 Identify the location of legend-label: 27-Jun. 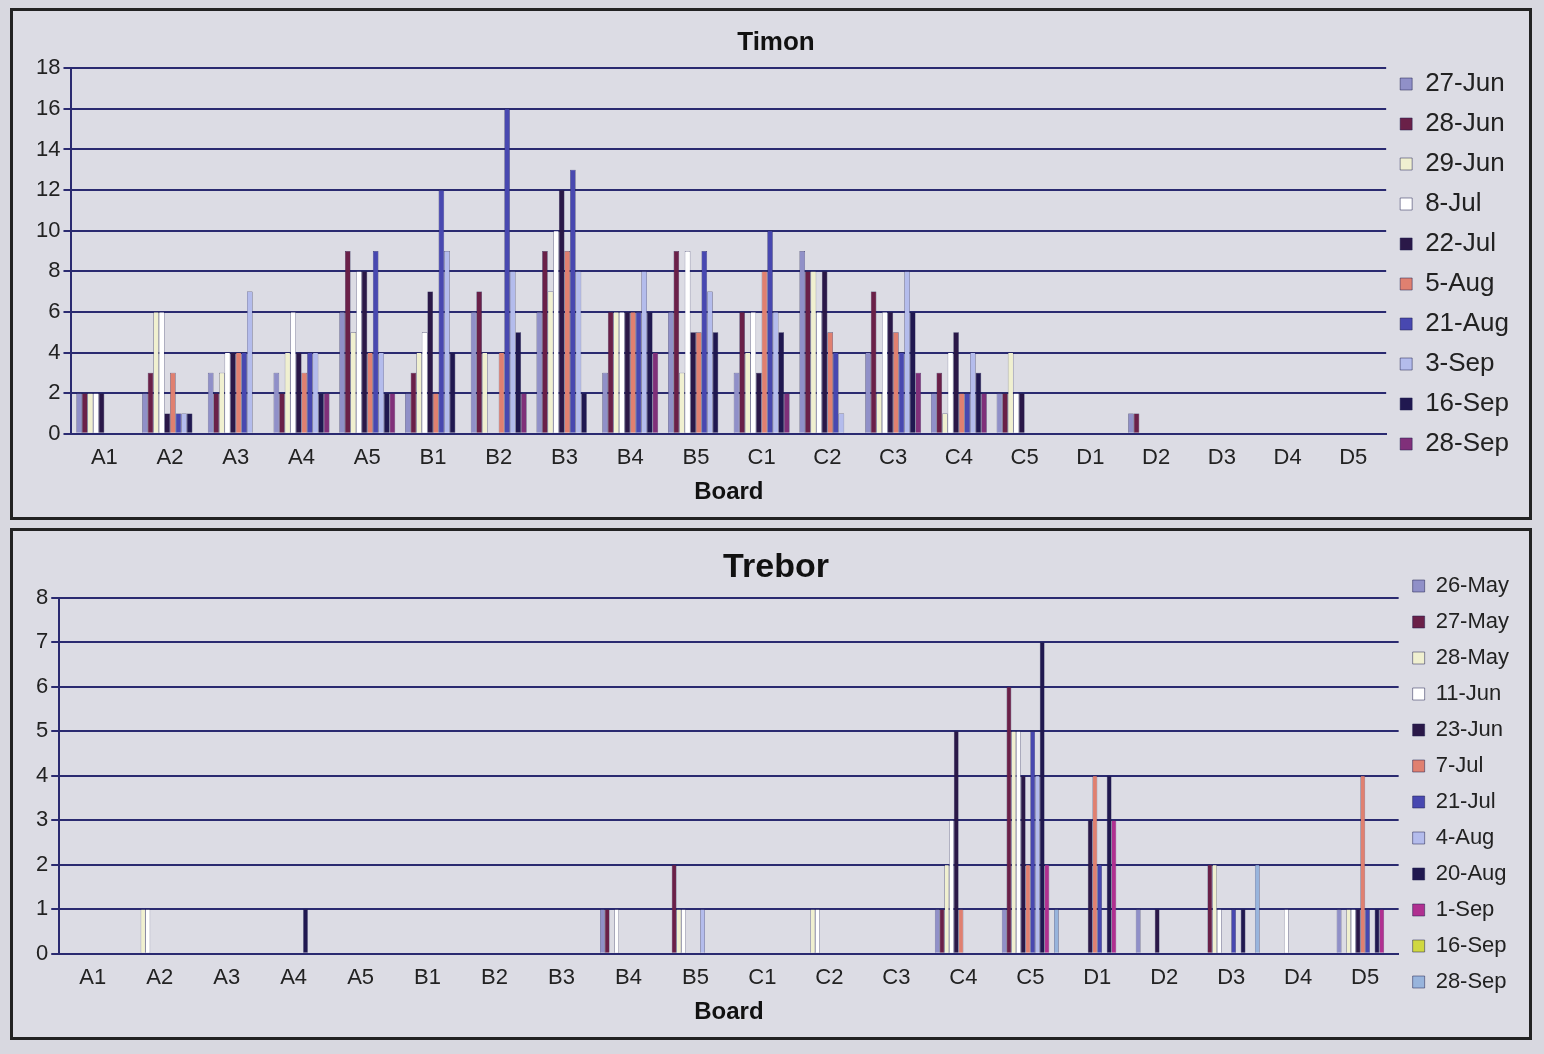
(1465, 82).